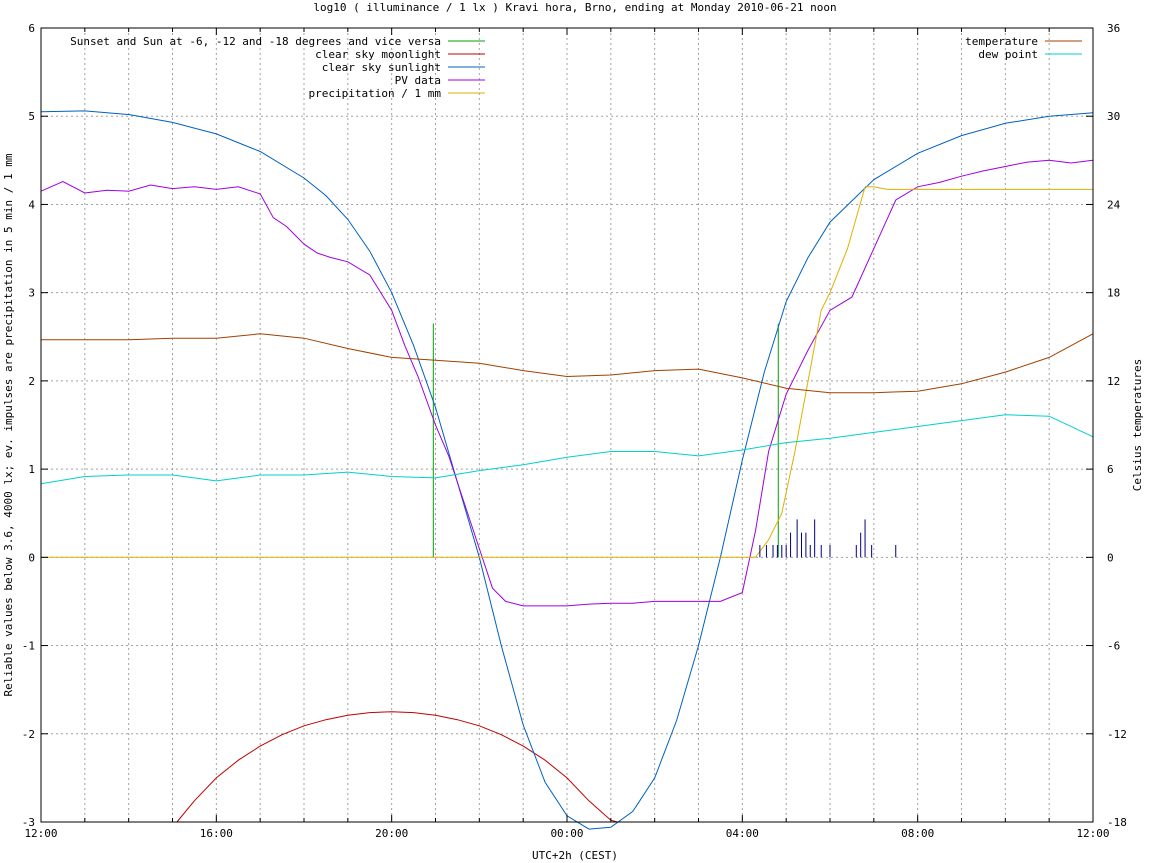 The image size is (1151, 863). Describe the element at coordinates (216, 833) in the screenshot. I see `x-tick-label: 16:00` at that location.